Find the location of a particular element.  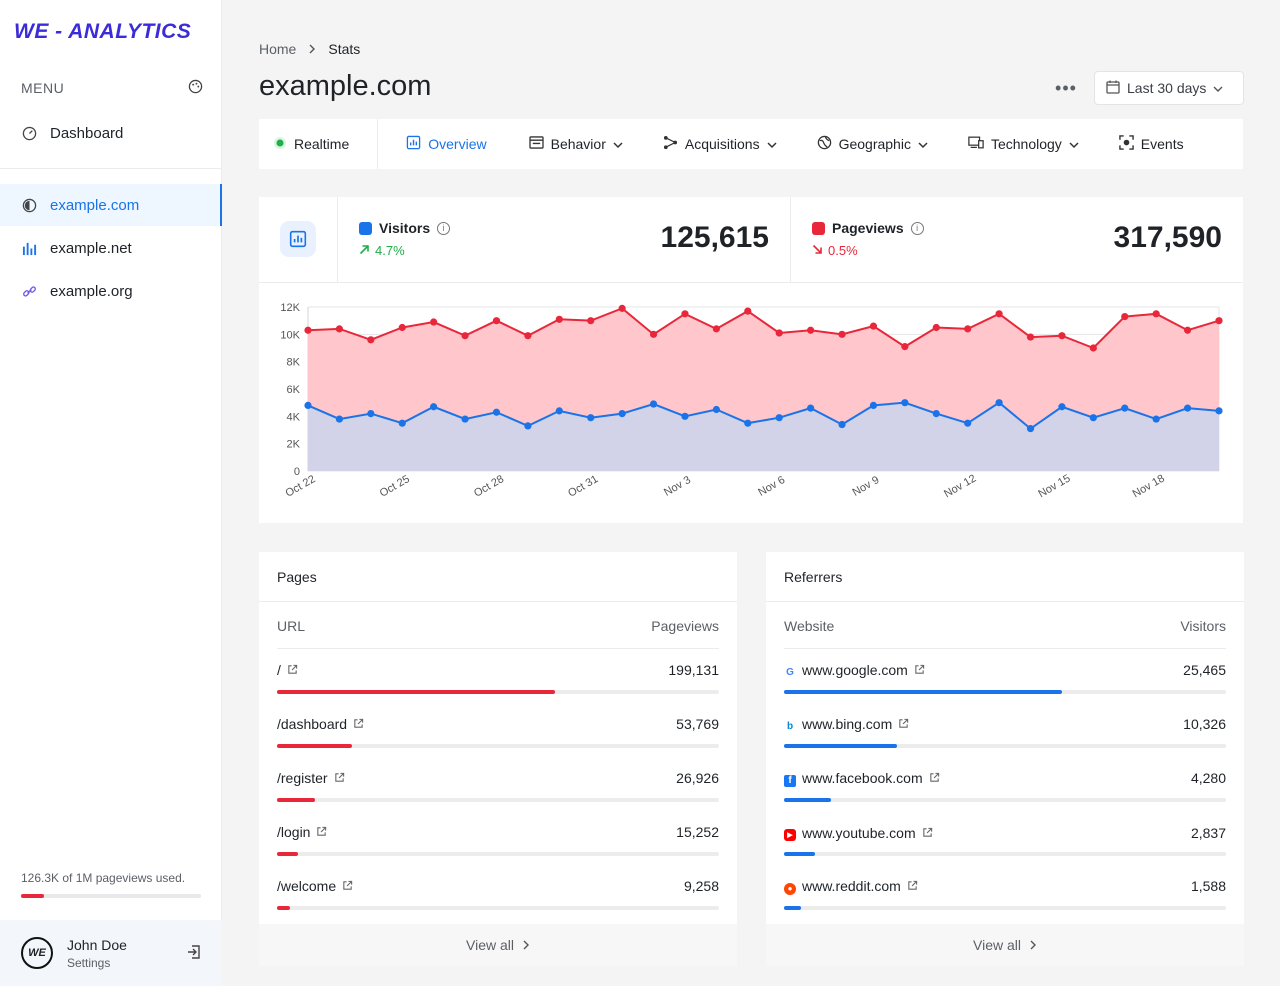

tab-label: Realtime is located at coordinates (322, 144).